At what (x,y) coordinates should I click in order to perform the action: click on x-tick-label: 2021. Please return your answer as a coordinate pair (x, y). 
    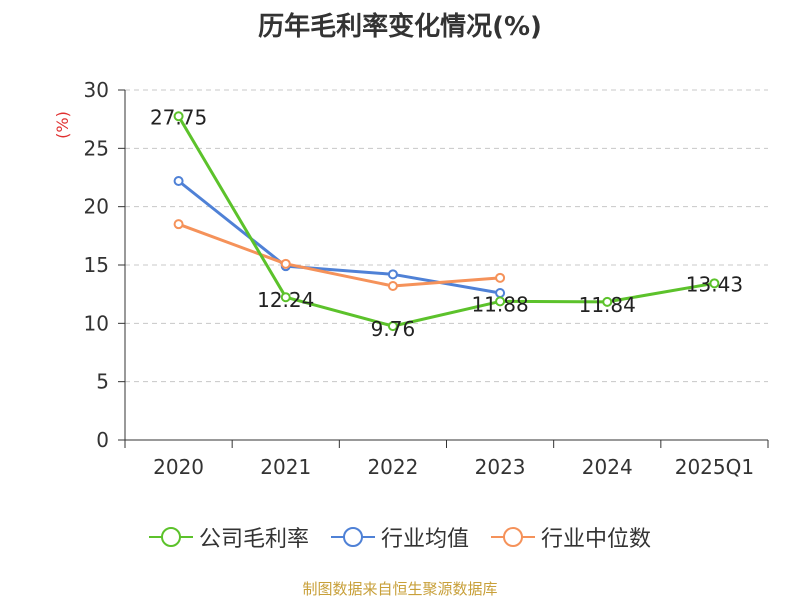
    Looking at the image, I should click on (285, 467).